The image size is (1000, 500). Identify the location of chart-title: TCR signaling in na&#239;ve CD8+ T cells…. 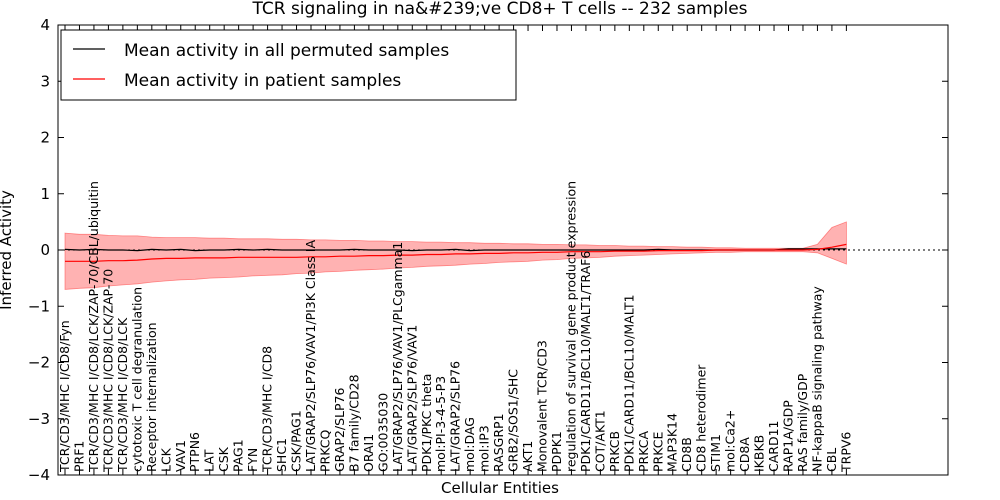
(499, 9).